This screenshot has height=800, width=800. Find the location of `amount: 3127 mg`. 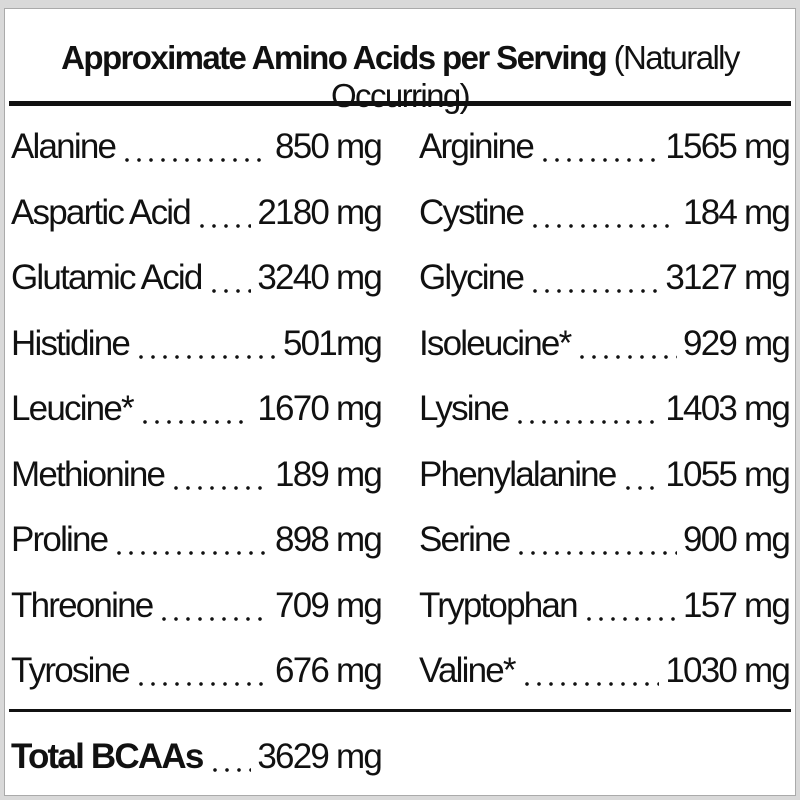

amount: 3127 mg is located at coordinates (727, 277).